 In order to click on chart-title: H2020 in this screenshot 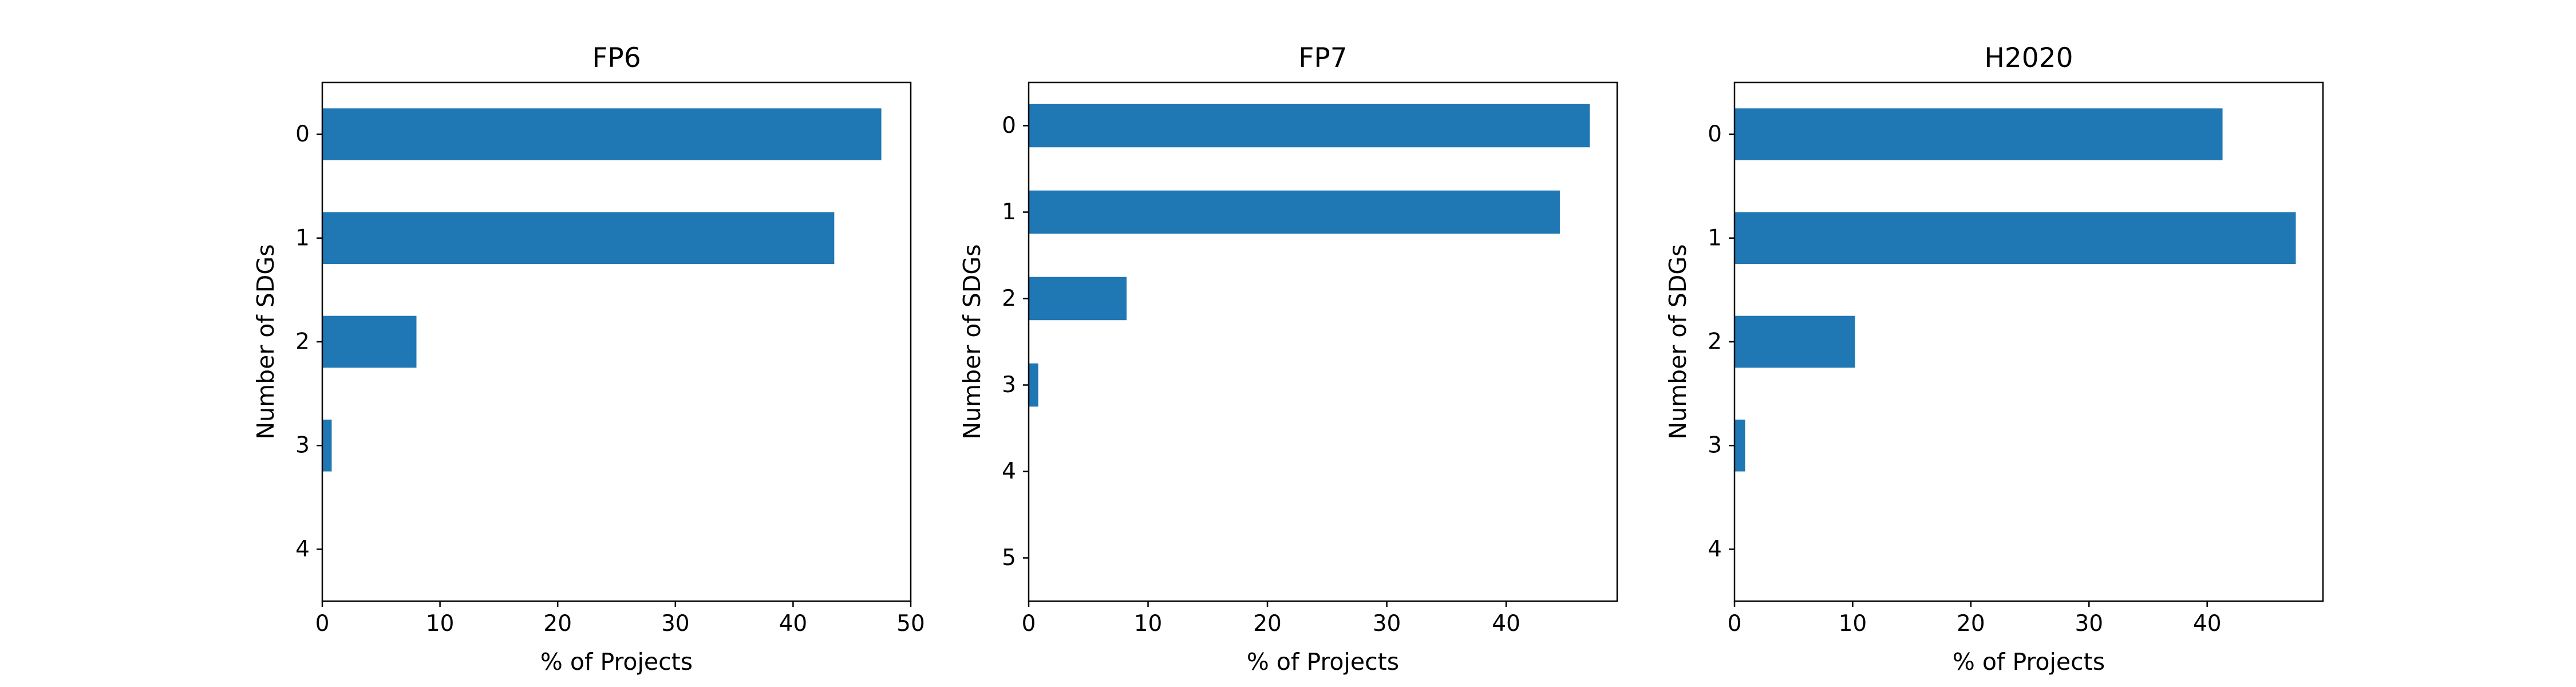, I will do `click(2029, 58)`.